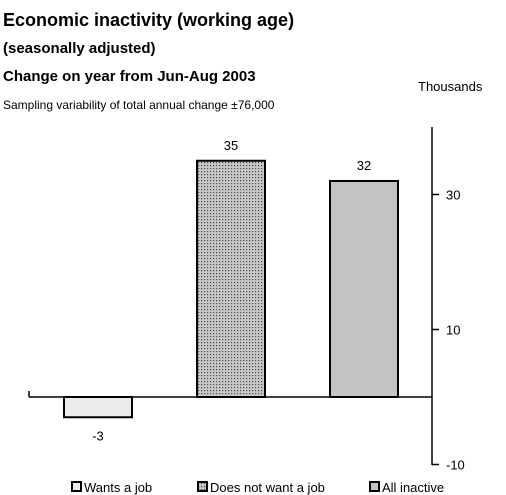 This screenshot has height=495, width=506. Describe the element at coordinates (455, 465) in the screenshot. I see `y-tick-label-0: -10` at that location.